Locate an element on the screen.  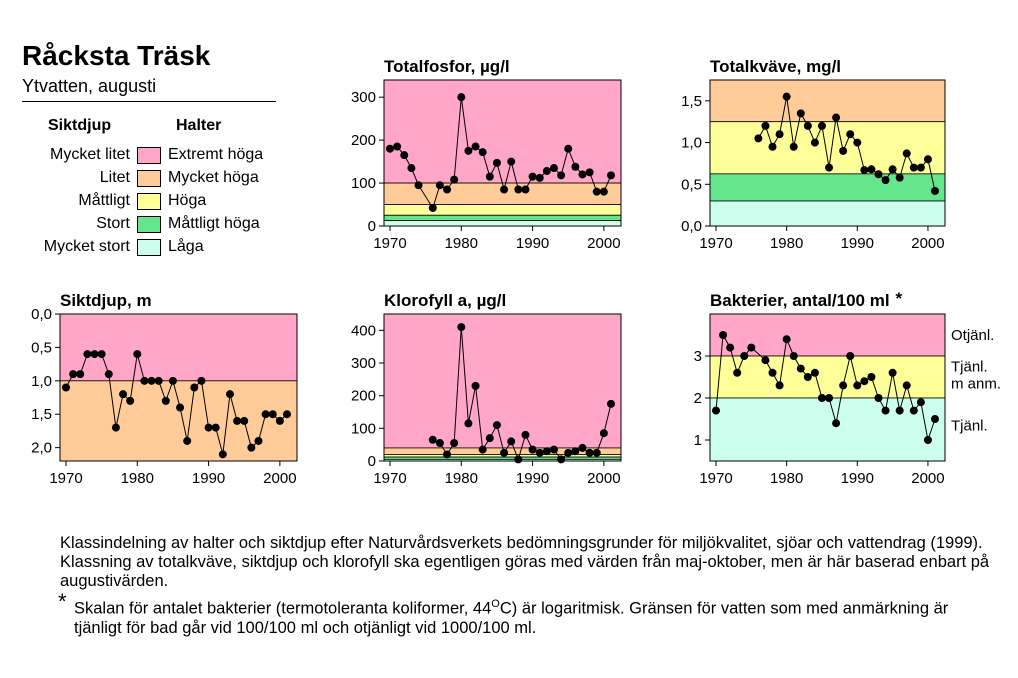
y-tick-label: 0,5 is located at coordinates (691, 184).